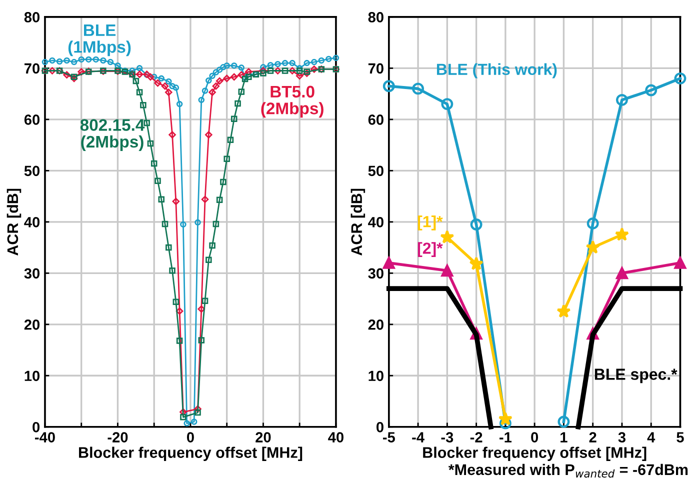  Describe the element at coordinates (592, 437) in the screenshot. I see `x-tick-label: 2` at that location.